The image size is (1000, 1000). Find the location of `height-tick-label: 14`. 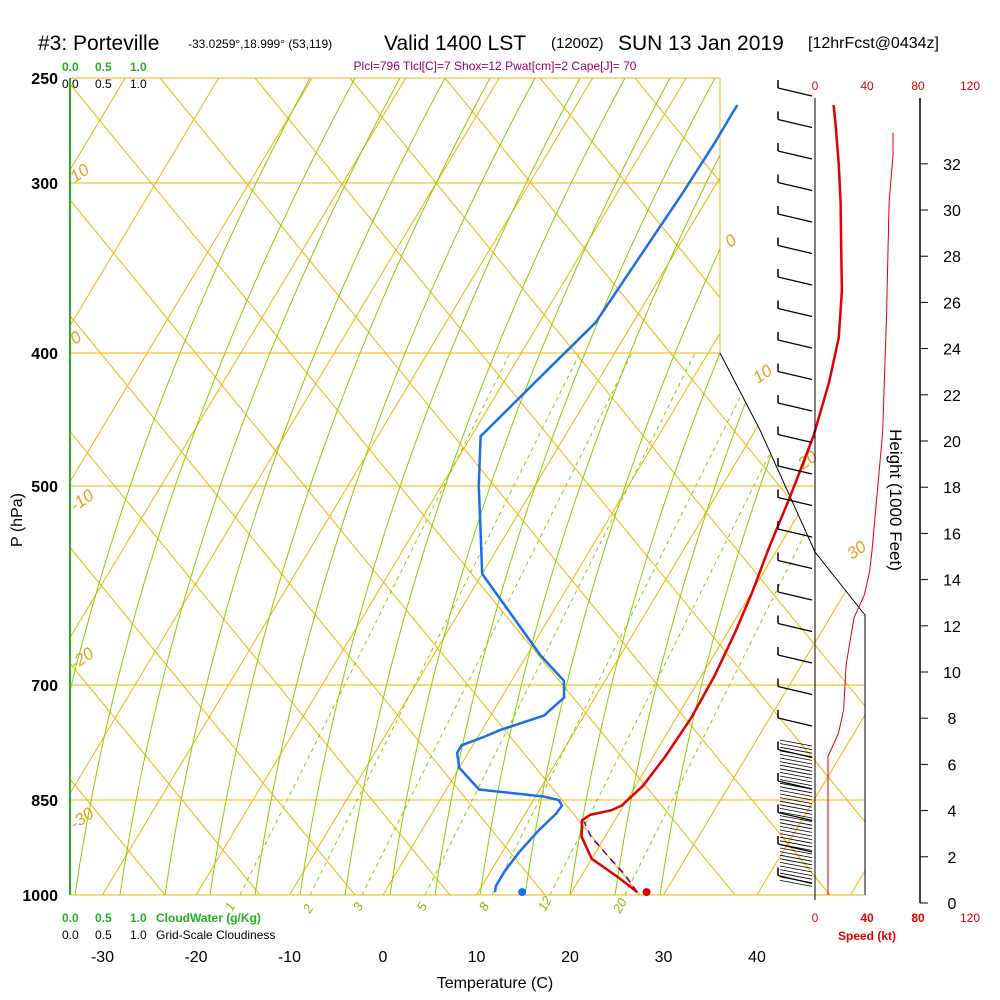

height-tick-label: 14 is located at coordinates (952, 581).